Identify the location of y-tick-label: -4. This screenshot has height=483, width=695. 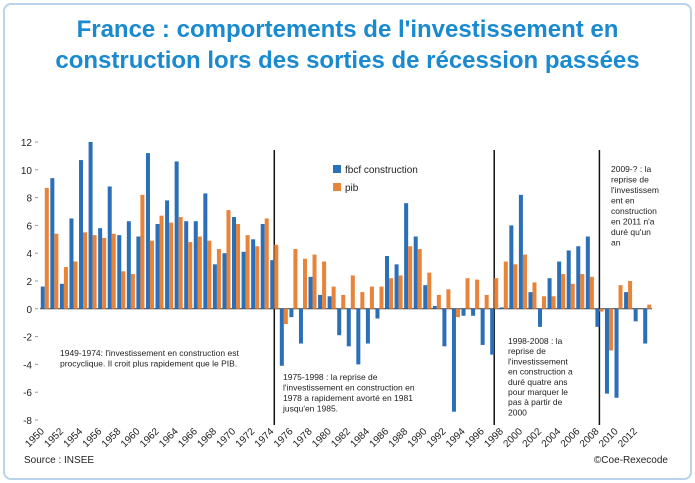
(27, 365).